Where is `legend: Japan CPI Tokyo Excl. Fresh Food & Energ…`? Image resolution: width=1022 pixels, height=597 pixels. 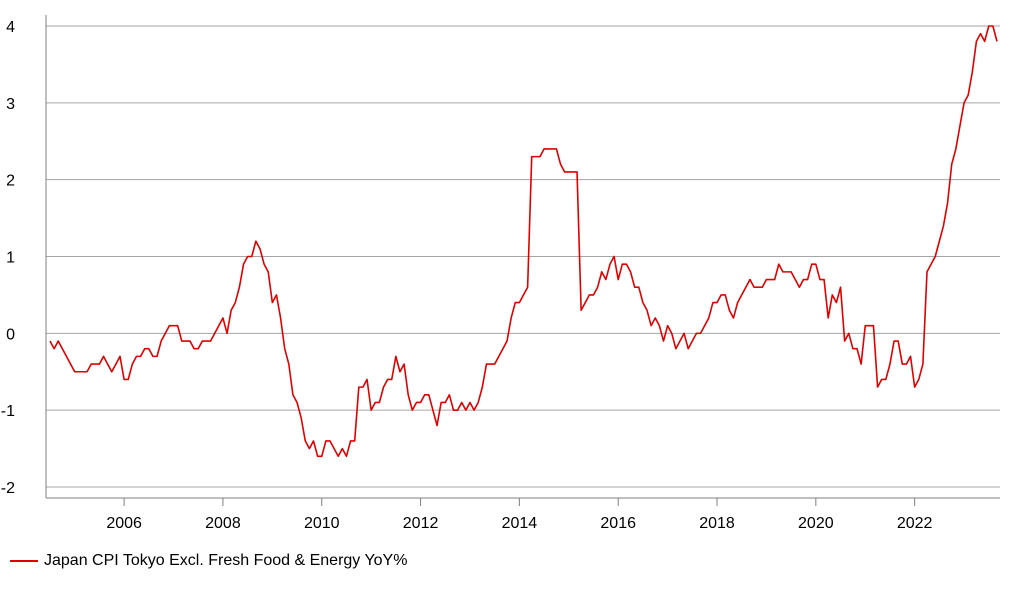 legend: Japan CPI Tokyo Excl. Fresh Food & Energ… is located at coordinates (208, 561).